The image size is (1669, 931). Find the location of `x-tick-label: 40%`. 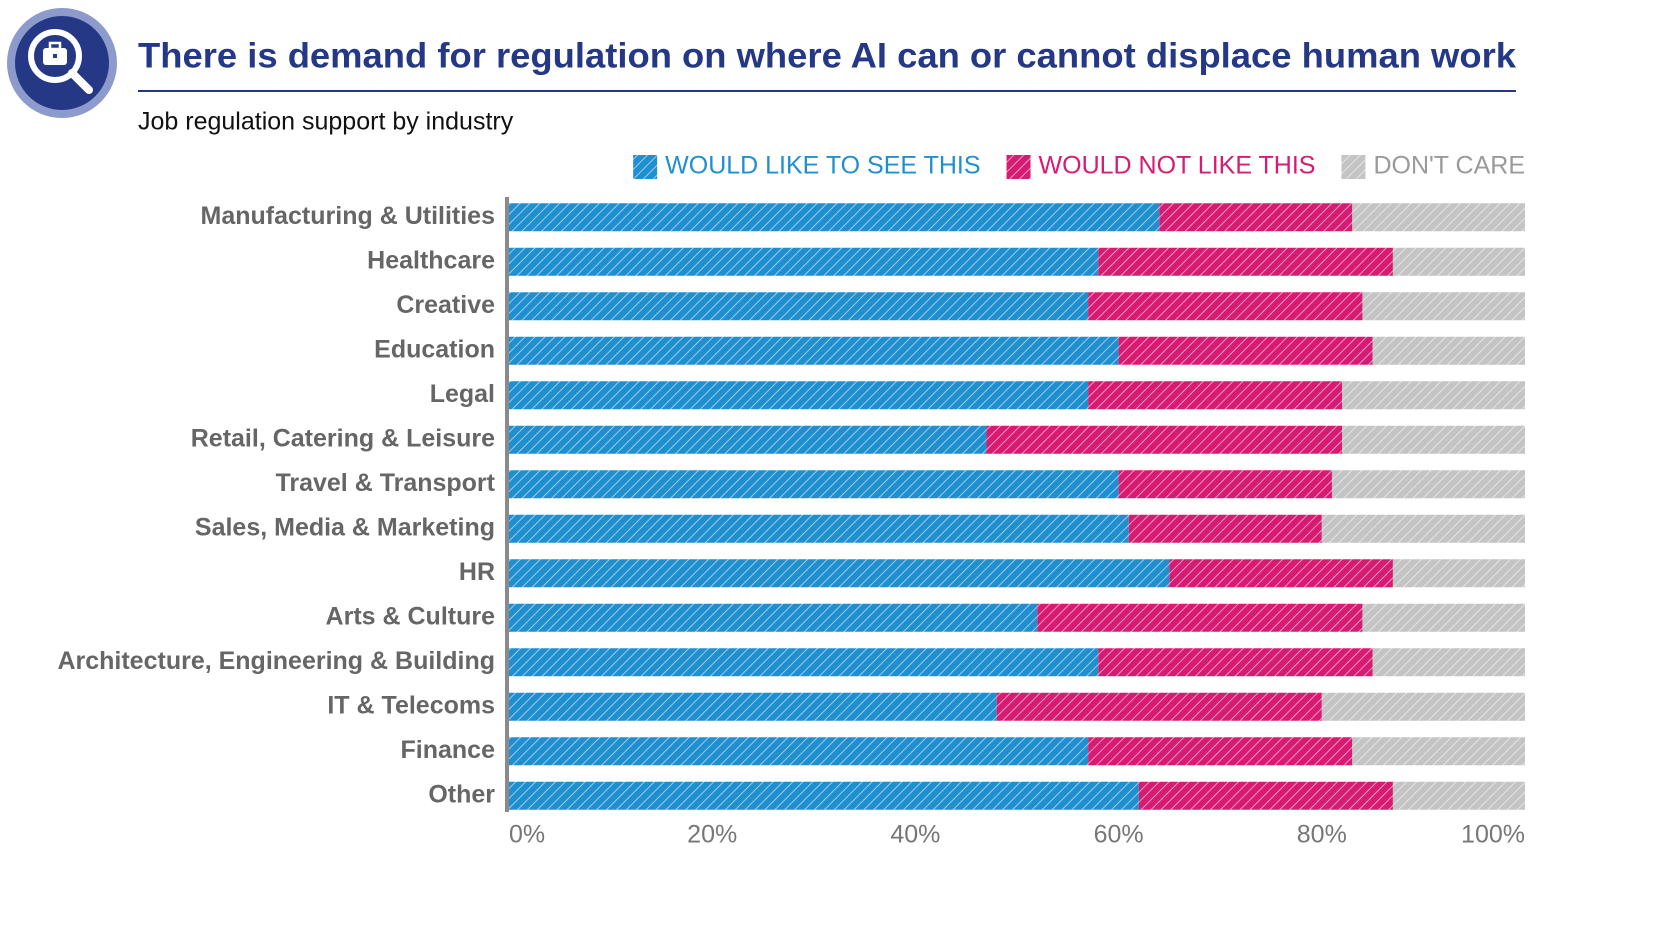

x-tick-label: 40% is located at coordinates (915, 835).